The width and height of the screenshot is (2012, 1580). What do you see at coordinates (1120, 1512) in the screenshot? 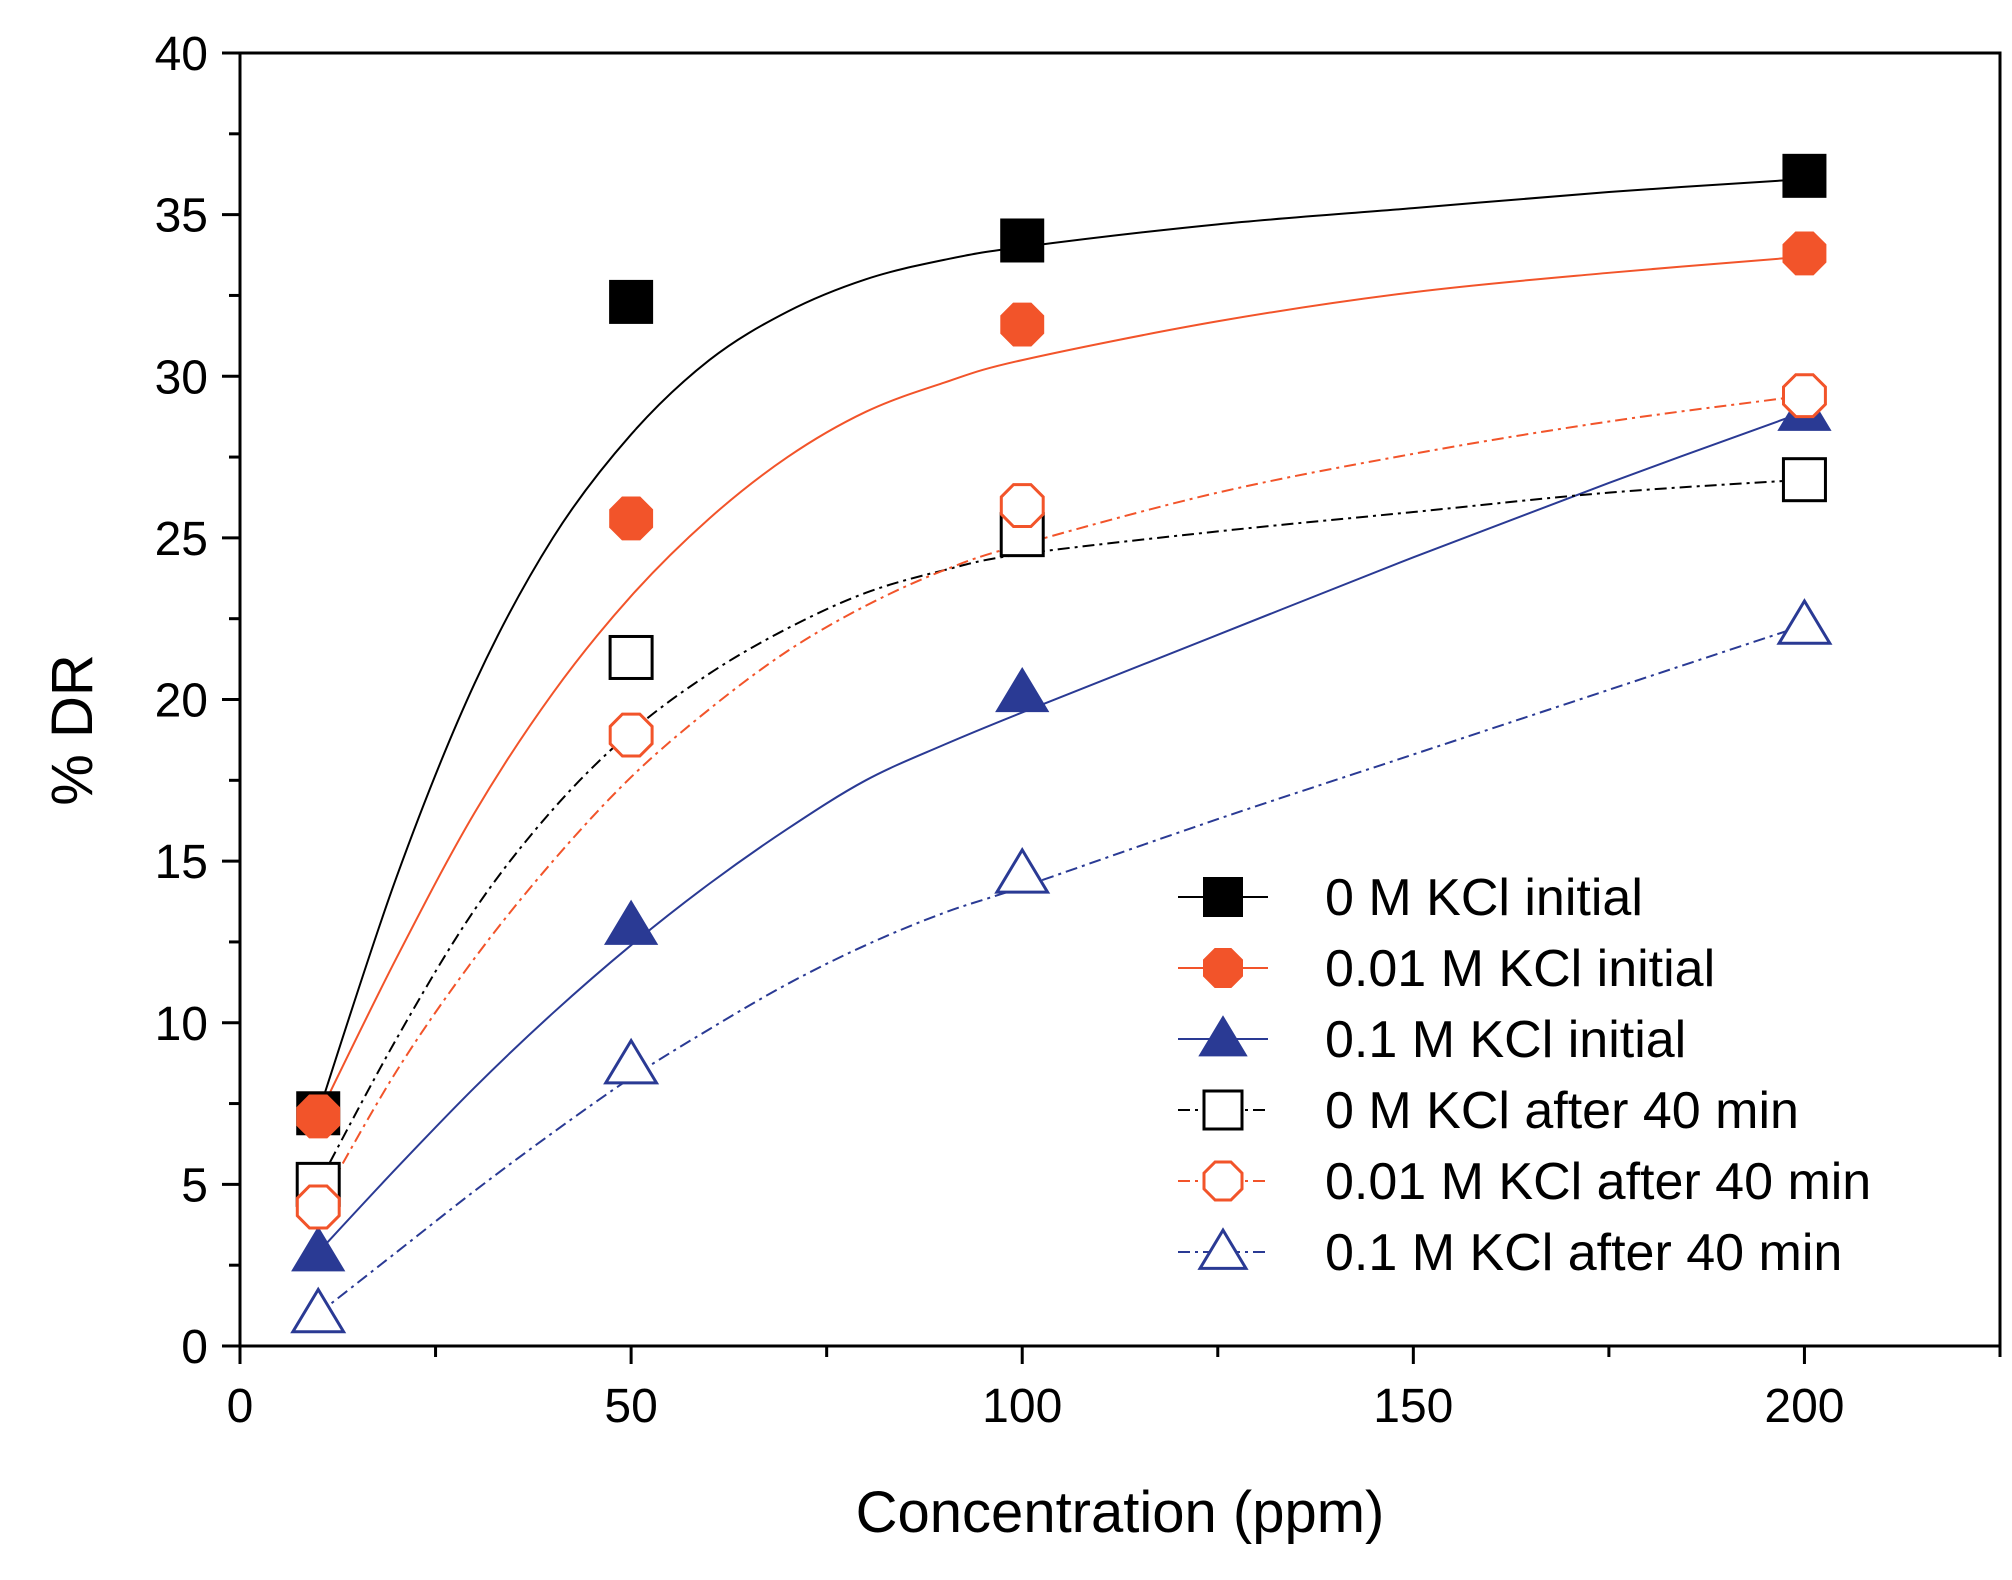
I see `x-axis-title: Concentration (ppm)` at bounding box center [1120, 1512].